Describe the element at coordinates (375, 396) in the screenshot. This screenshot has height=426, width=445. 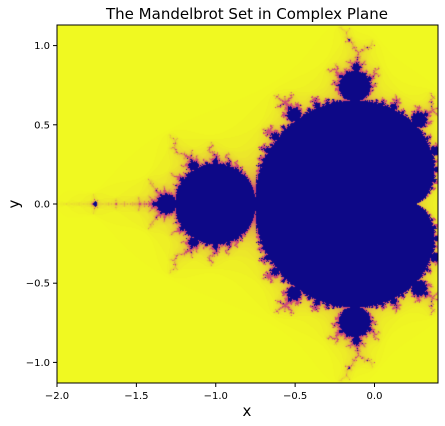
I see `x-tick-label: 0.0` at that location.